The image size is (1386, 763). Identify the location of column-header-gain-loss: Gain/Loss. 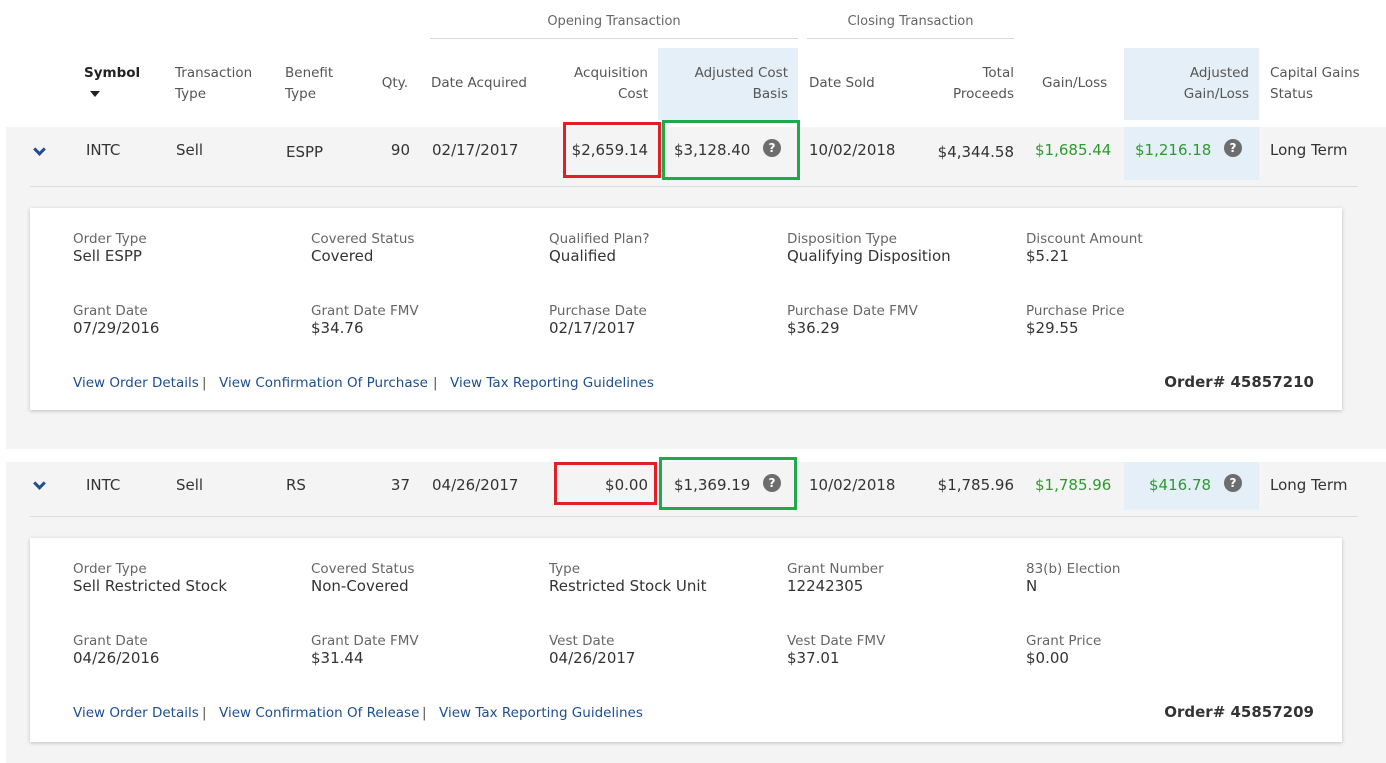
(1075, 83).